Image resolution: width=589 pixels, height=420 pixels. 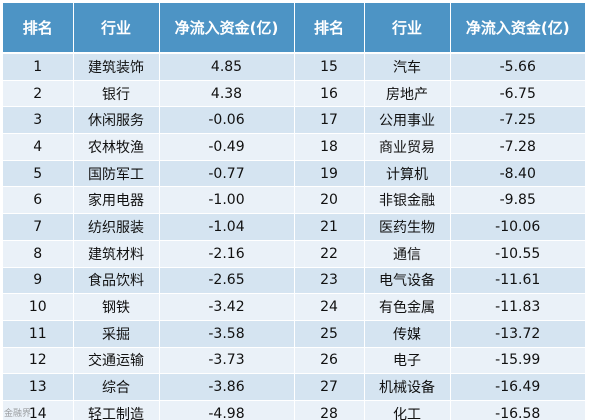 I want to click on table-row: 1 建筑装饰 4.85 15 汽车 -5.66, so click(x=294, y=67).